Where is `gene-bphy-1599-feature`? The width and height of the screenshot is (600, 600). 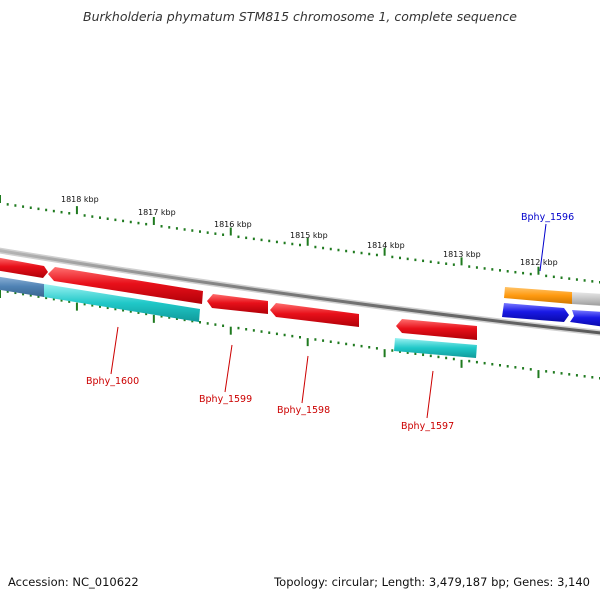
gene-bphy-1599-feature is located at coordinates (237, 304).